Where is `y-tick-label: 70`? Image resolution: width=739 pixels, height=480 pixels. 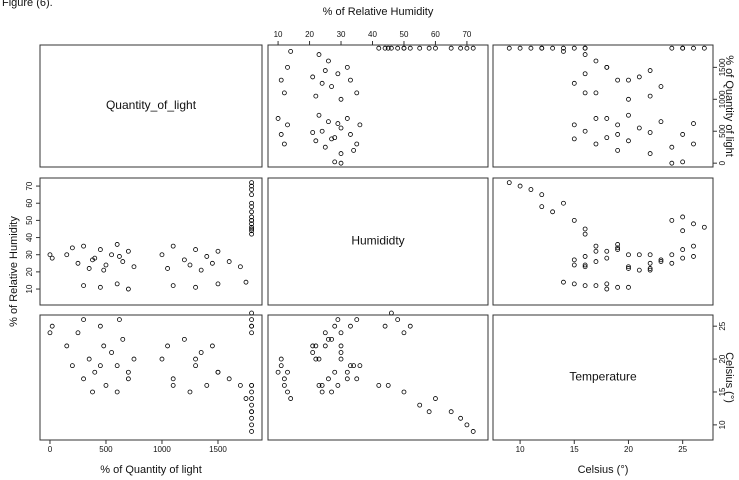 y-tick-label: 70 is located at coordinates (29, 185).